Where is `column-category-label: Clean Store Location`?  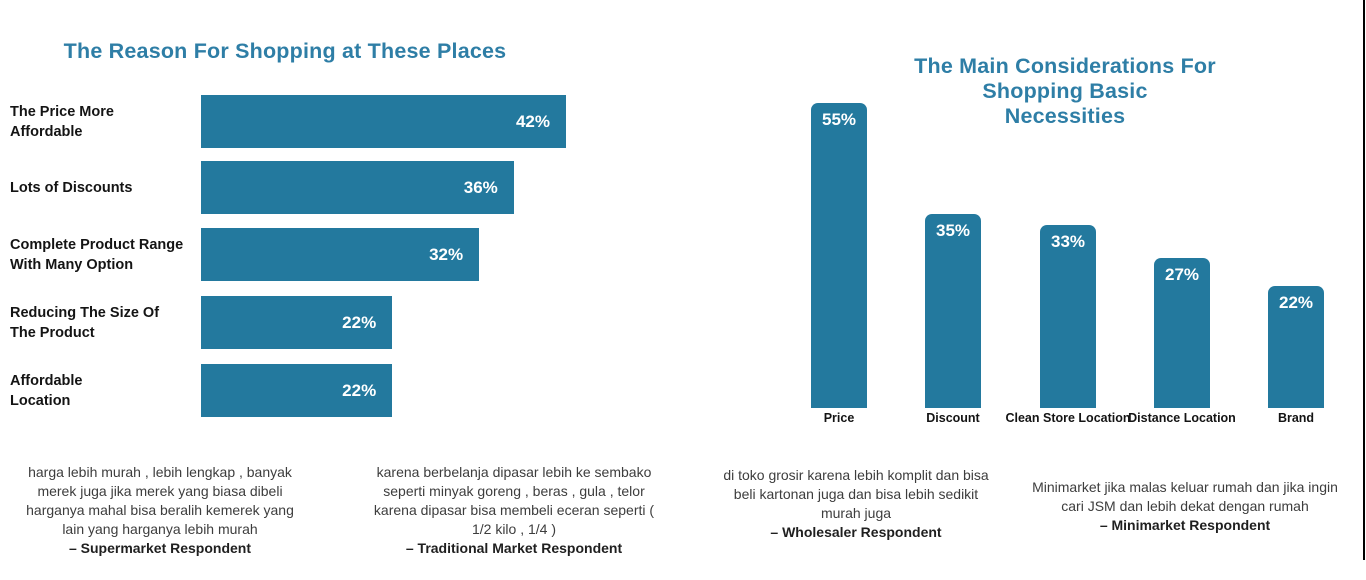
column-category-label: Clean Store Location is located at coordinates (1068, 418).